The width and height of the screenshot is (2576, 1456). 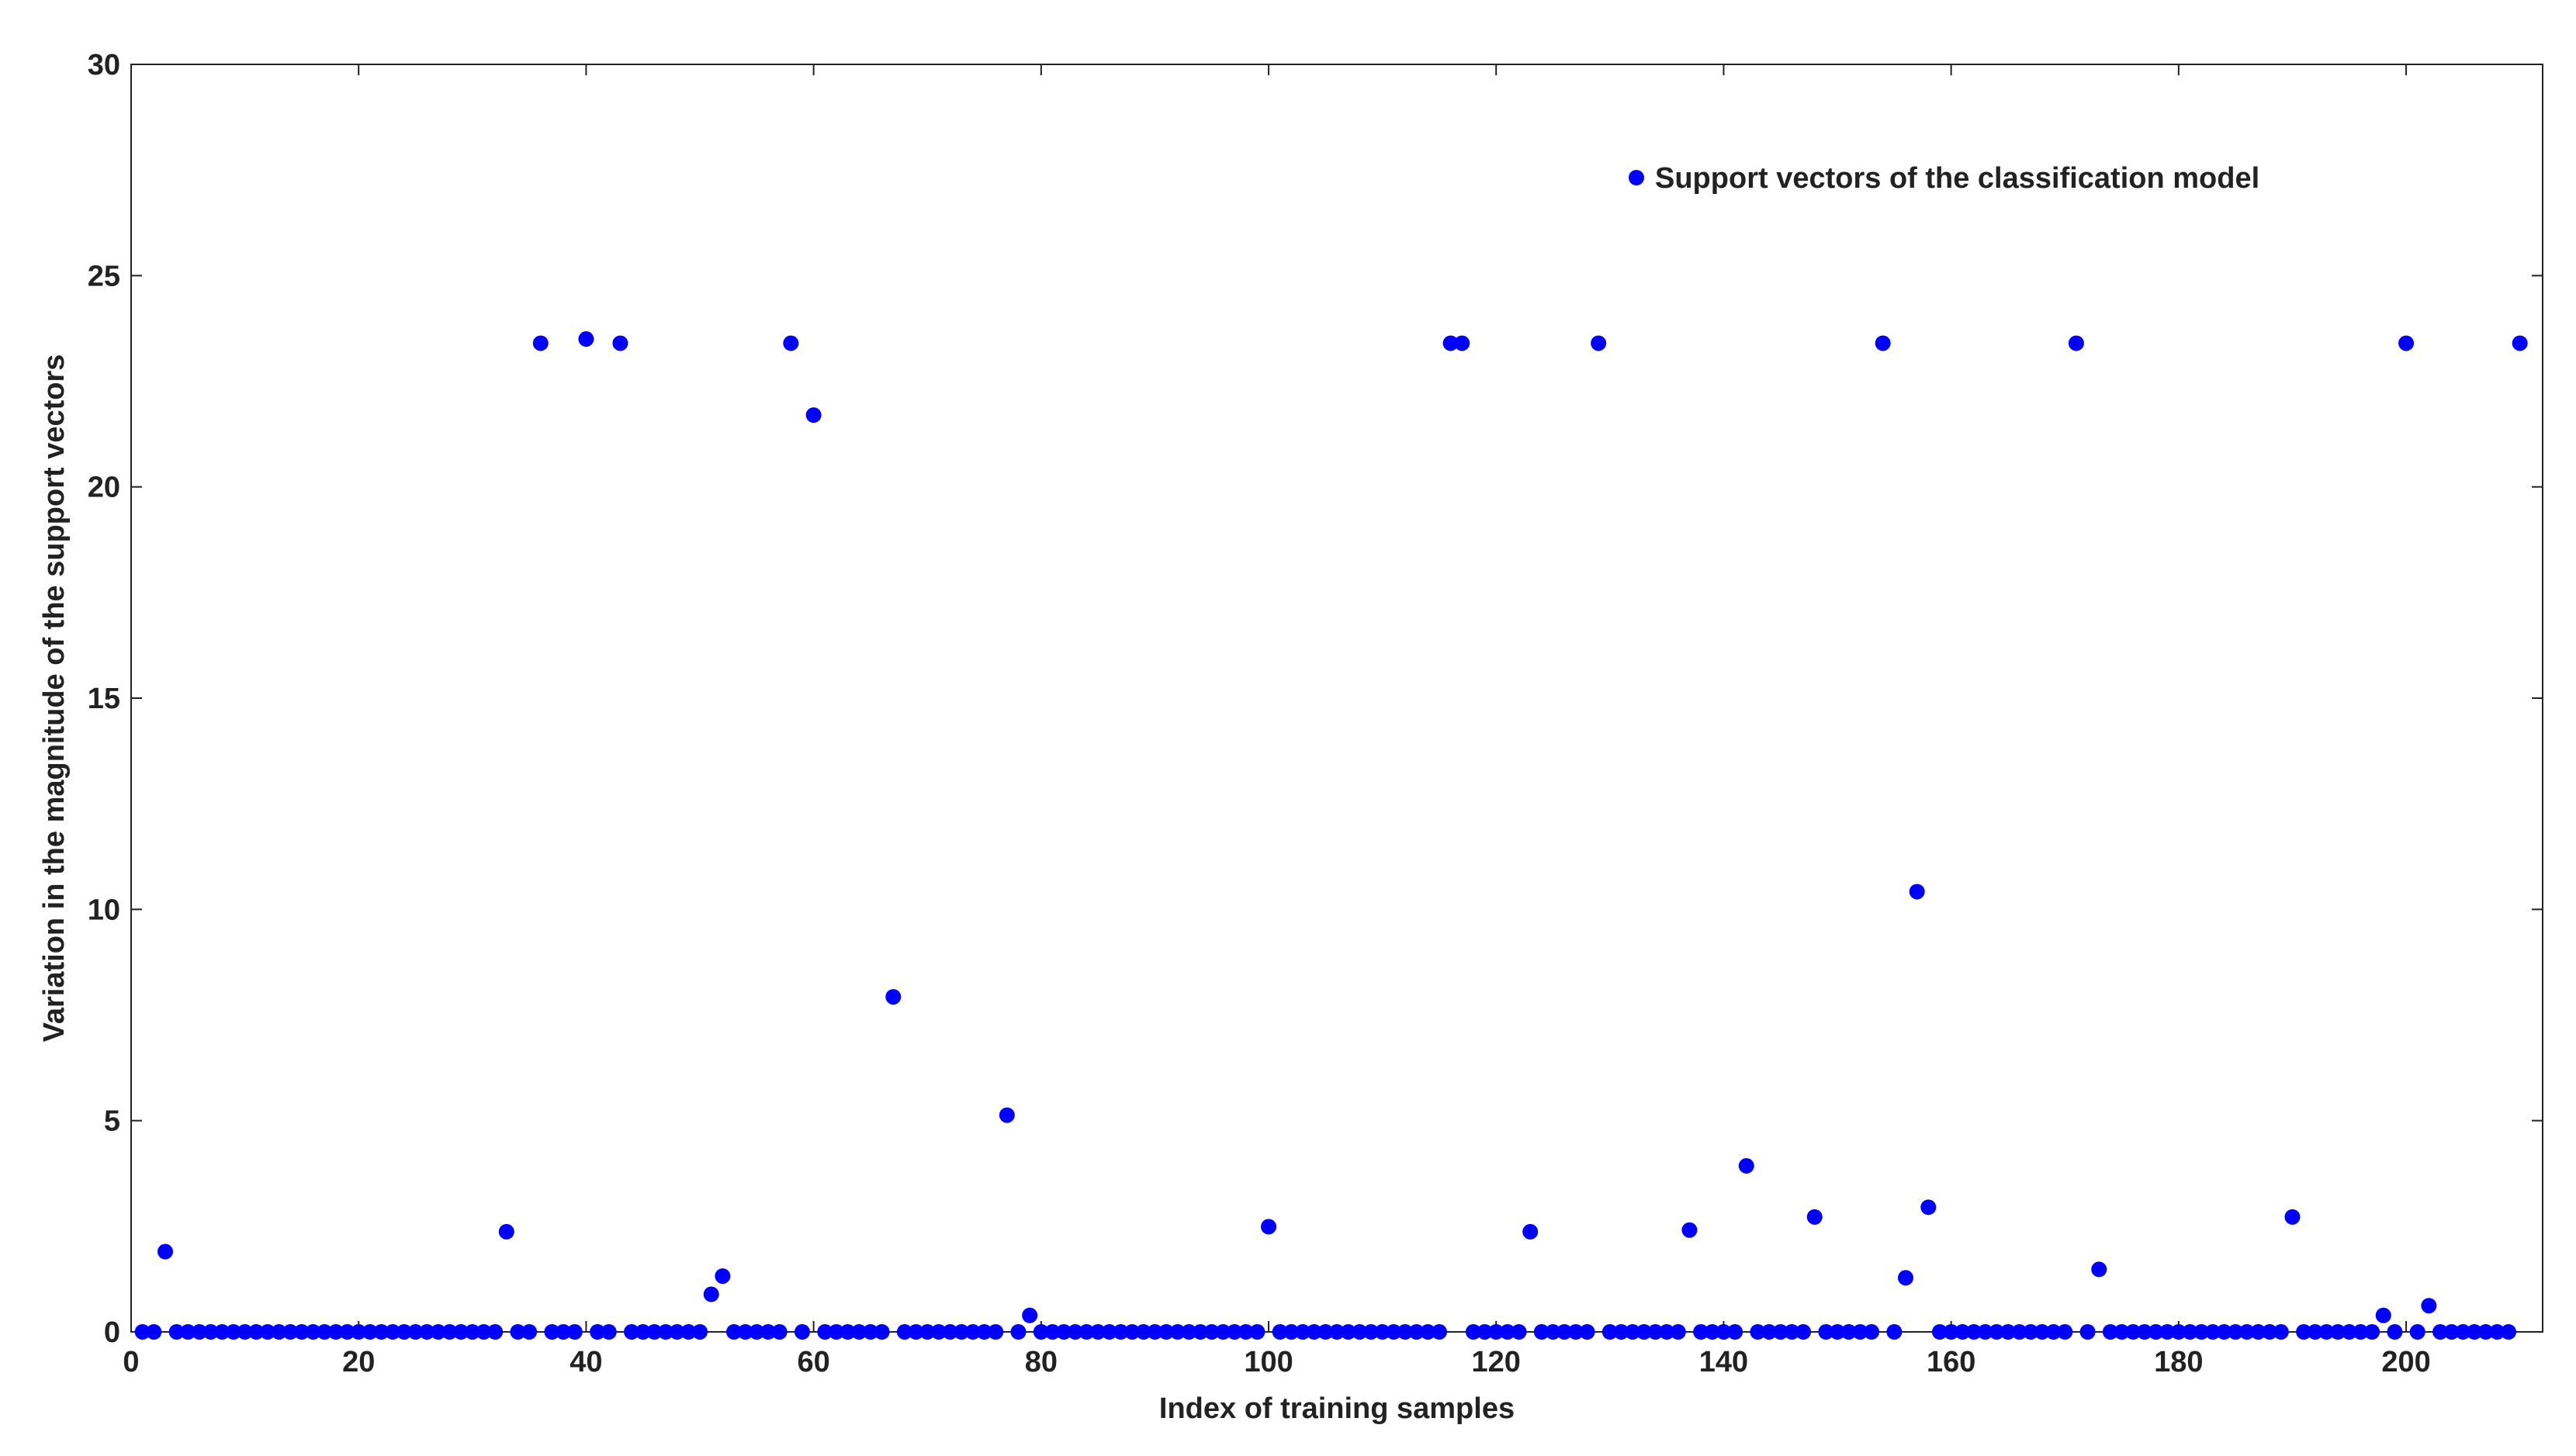 What do you see at coordinates (104, 910) in the screenshot?
I see `y-tick-label: 10` at bounding box center [104, 910].